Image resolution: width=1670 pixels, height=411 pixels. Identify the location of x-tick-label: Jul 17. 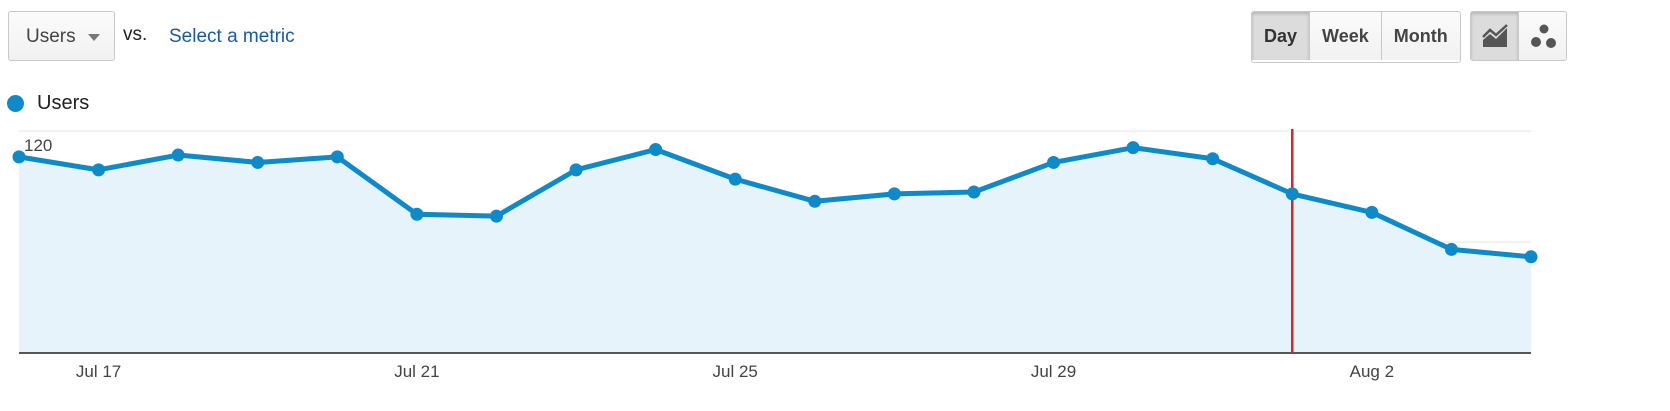
(98, 371).